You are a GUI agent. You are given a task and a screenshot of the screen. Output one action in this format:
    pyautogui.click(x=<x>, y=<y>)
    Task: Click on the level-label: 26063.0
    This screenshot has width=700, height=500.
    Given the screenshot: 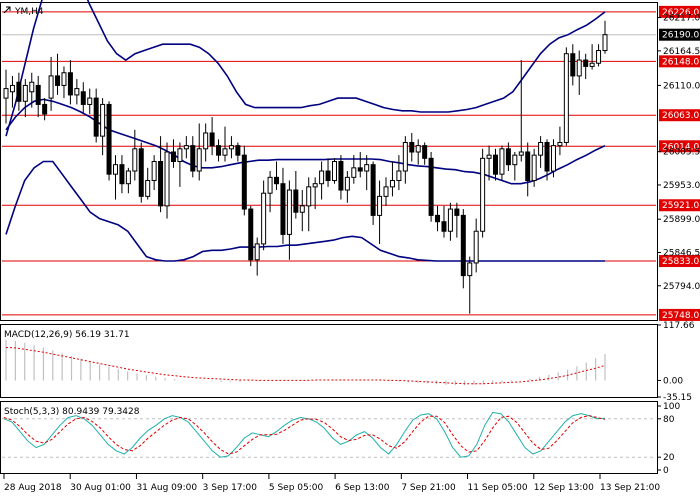 What is the action you would take?
    pyautogui.click(x=680, y=116)
    